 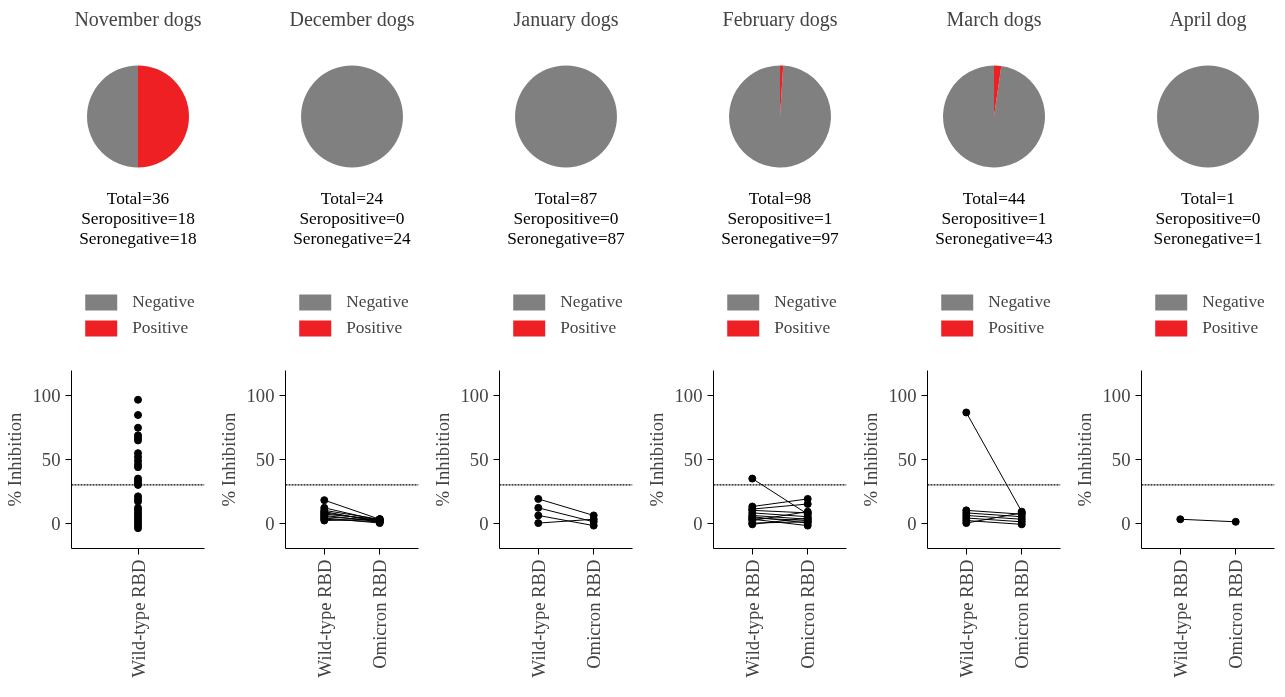 I want to click on text: Seronegative=18, so click(x=138, y=239).